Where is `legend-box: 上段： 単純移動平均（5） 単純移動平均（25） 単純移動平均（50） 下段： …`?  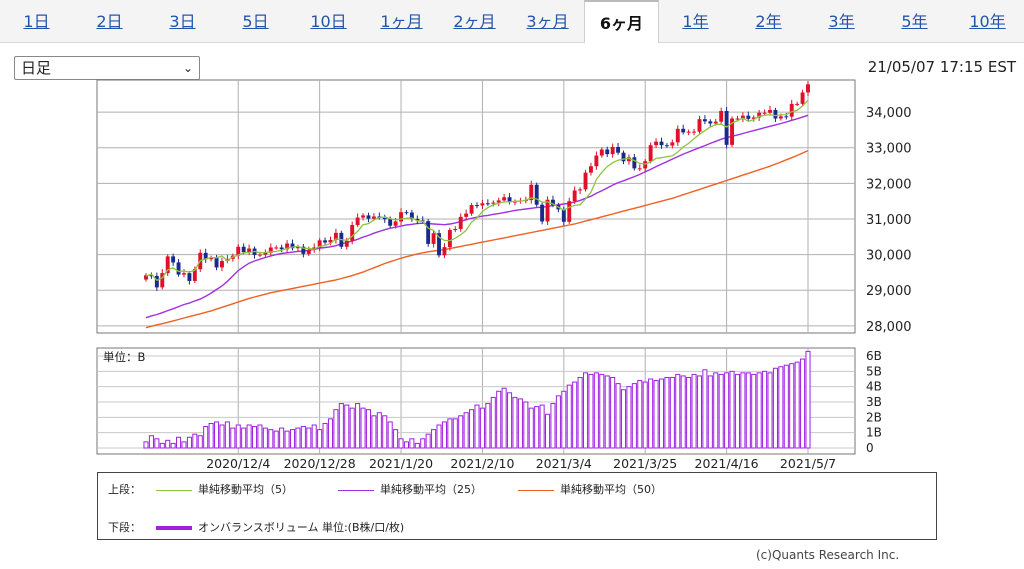 legend-box: 上段： 単純移動平均（5） 単純移動平均（25） 単純移動平均（50） 下段： … is located at coordinates (517, 506).